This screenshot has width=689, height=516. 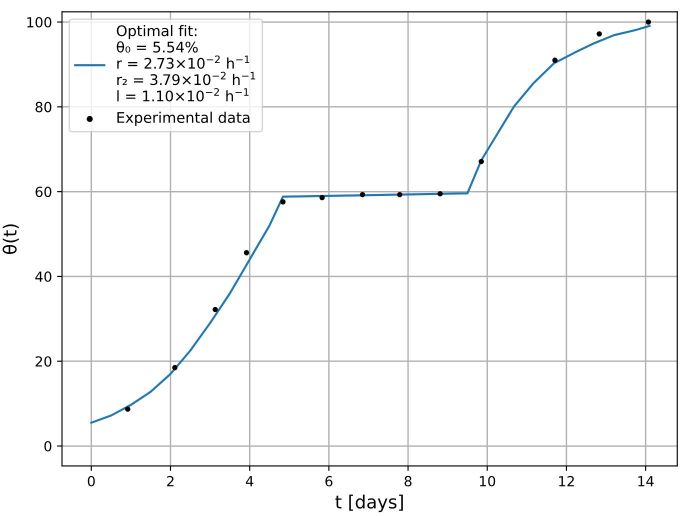 What do you see at coordinates (170, 481) in the screenshot?
I see `x-tick-label: 2` at bounding box center [170, 481].